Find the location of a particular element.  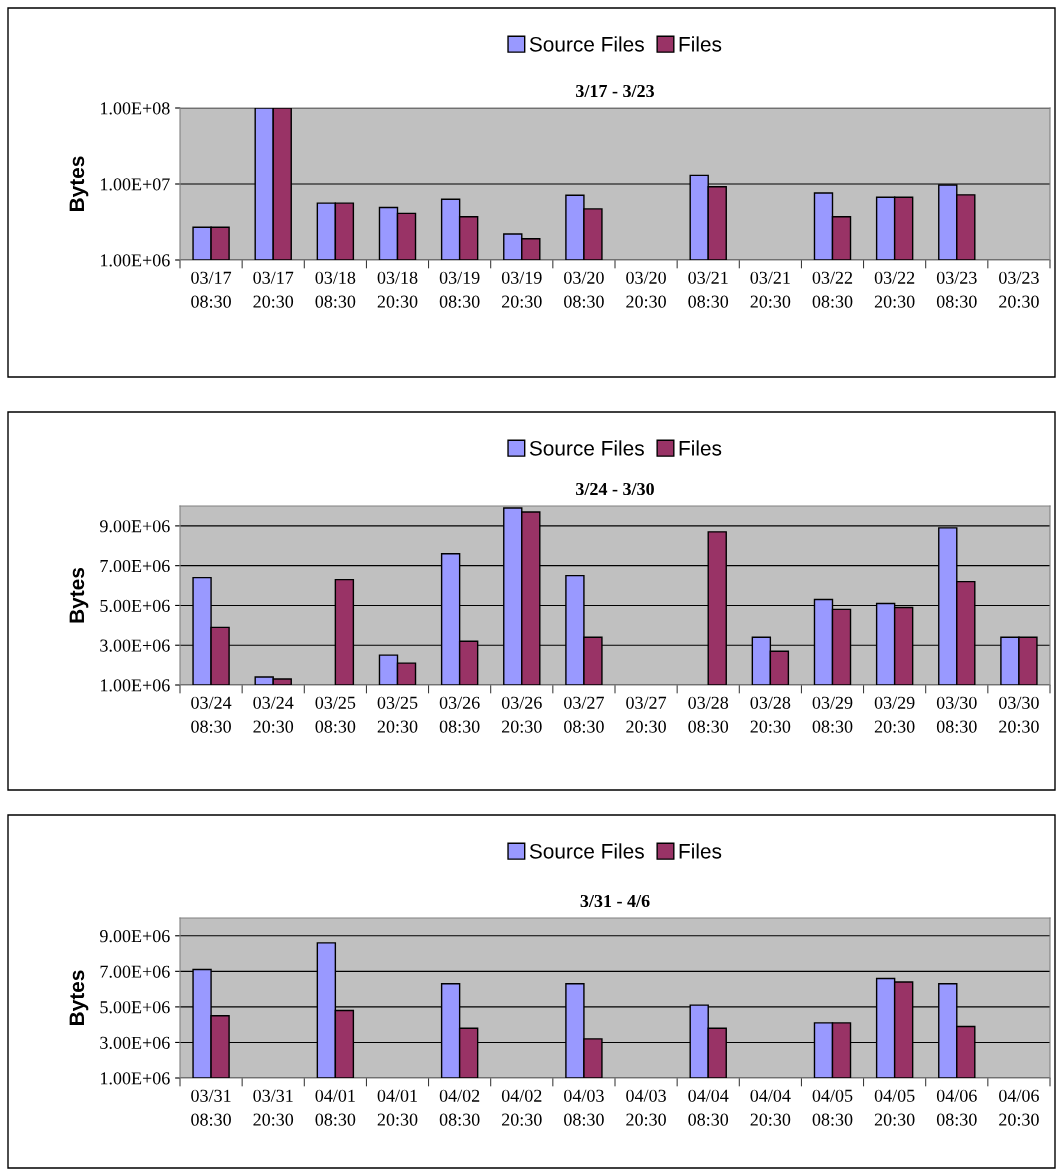

x-tick-label: 03/22 08:30 is located at coordinates (832, 289).